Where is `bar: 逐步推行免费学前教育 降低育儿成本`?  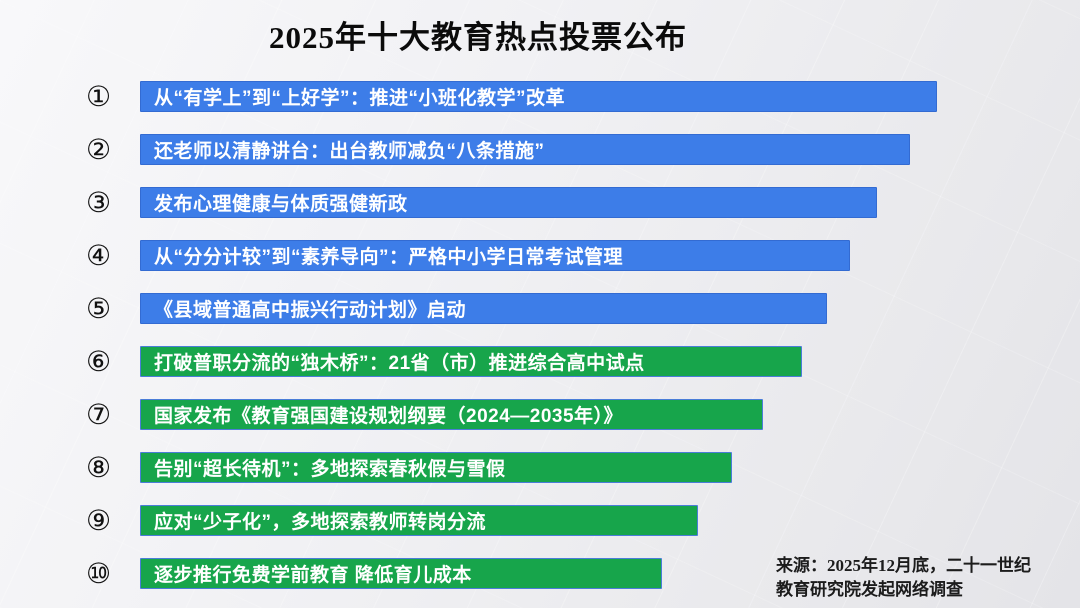
bar: 逐步推行免费学前教育 降低育儿成本 is located at coordinates (401, 573).